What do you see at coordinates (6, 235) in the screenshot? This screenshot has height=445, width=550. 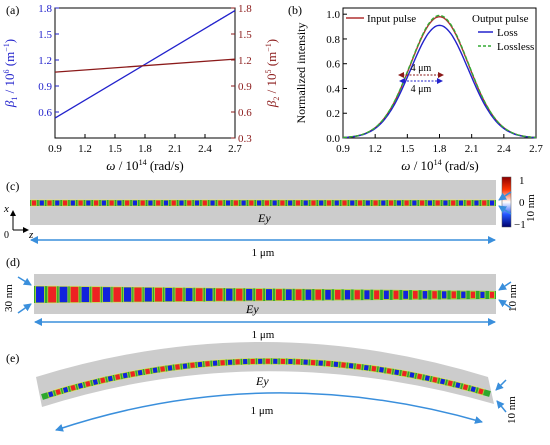 I see `axis-origin-label: 0` at bounding box center [6, 235].